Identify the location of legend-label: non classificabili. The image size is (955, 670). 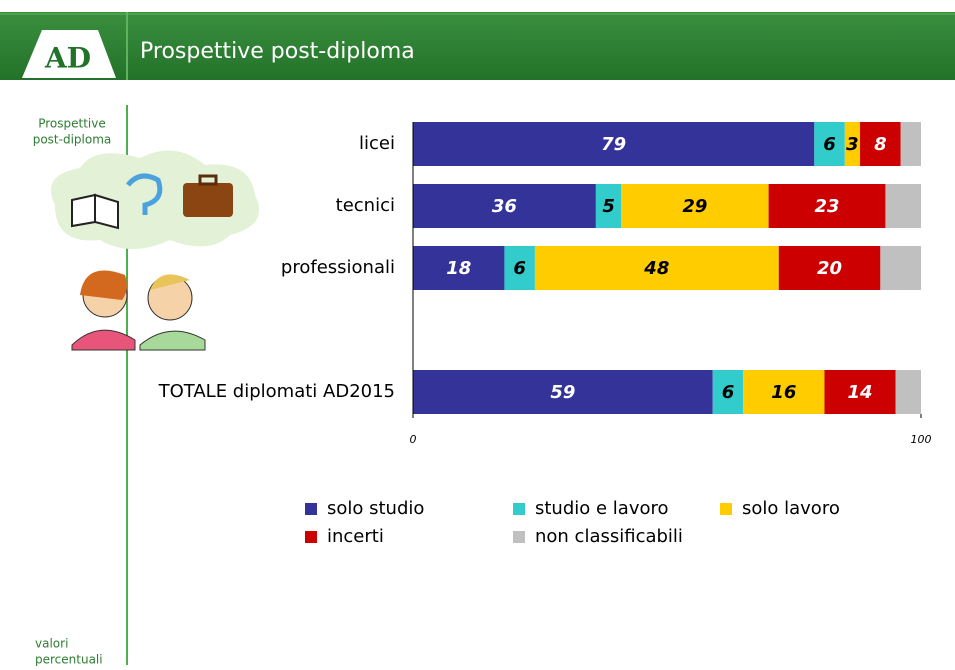
(609, 536).